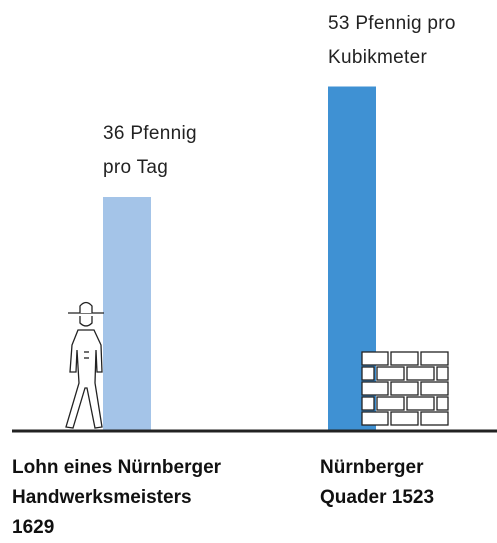  What do you see at coordinates (377, 482) in the screenshot?
I see `category-label: Nürnberger Quader 1523` at bounding box center [377, 482].